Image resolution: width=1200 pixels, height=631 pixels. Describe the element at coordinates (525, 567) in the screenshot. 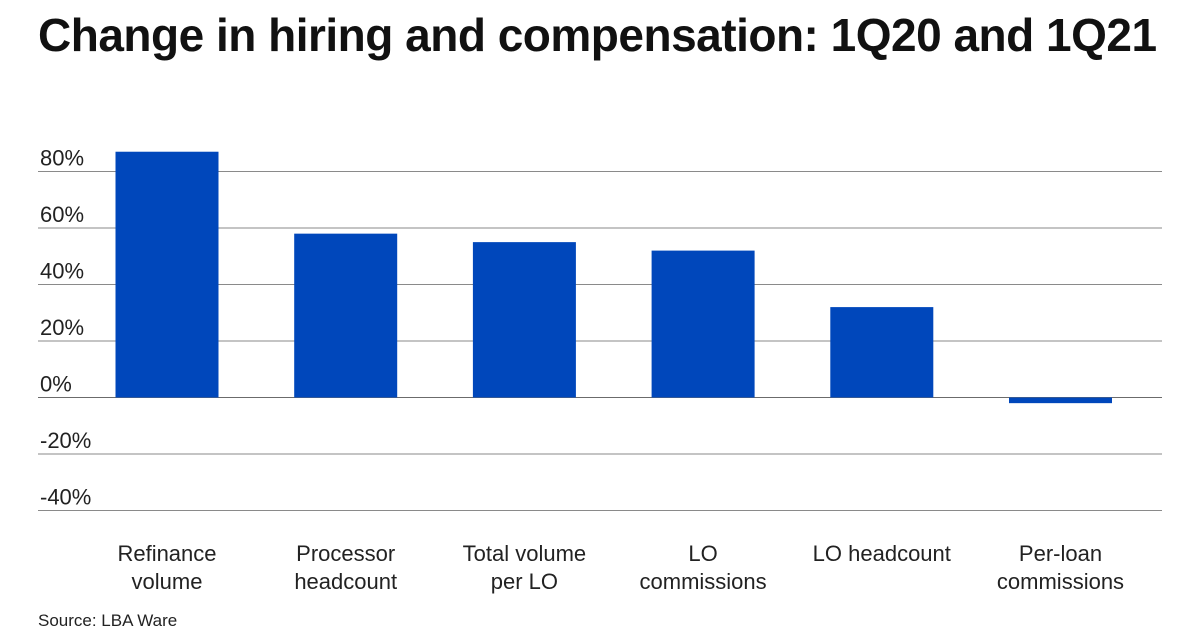

I see `x-category-label: Total volume per LO` at that location.